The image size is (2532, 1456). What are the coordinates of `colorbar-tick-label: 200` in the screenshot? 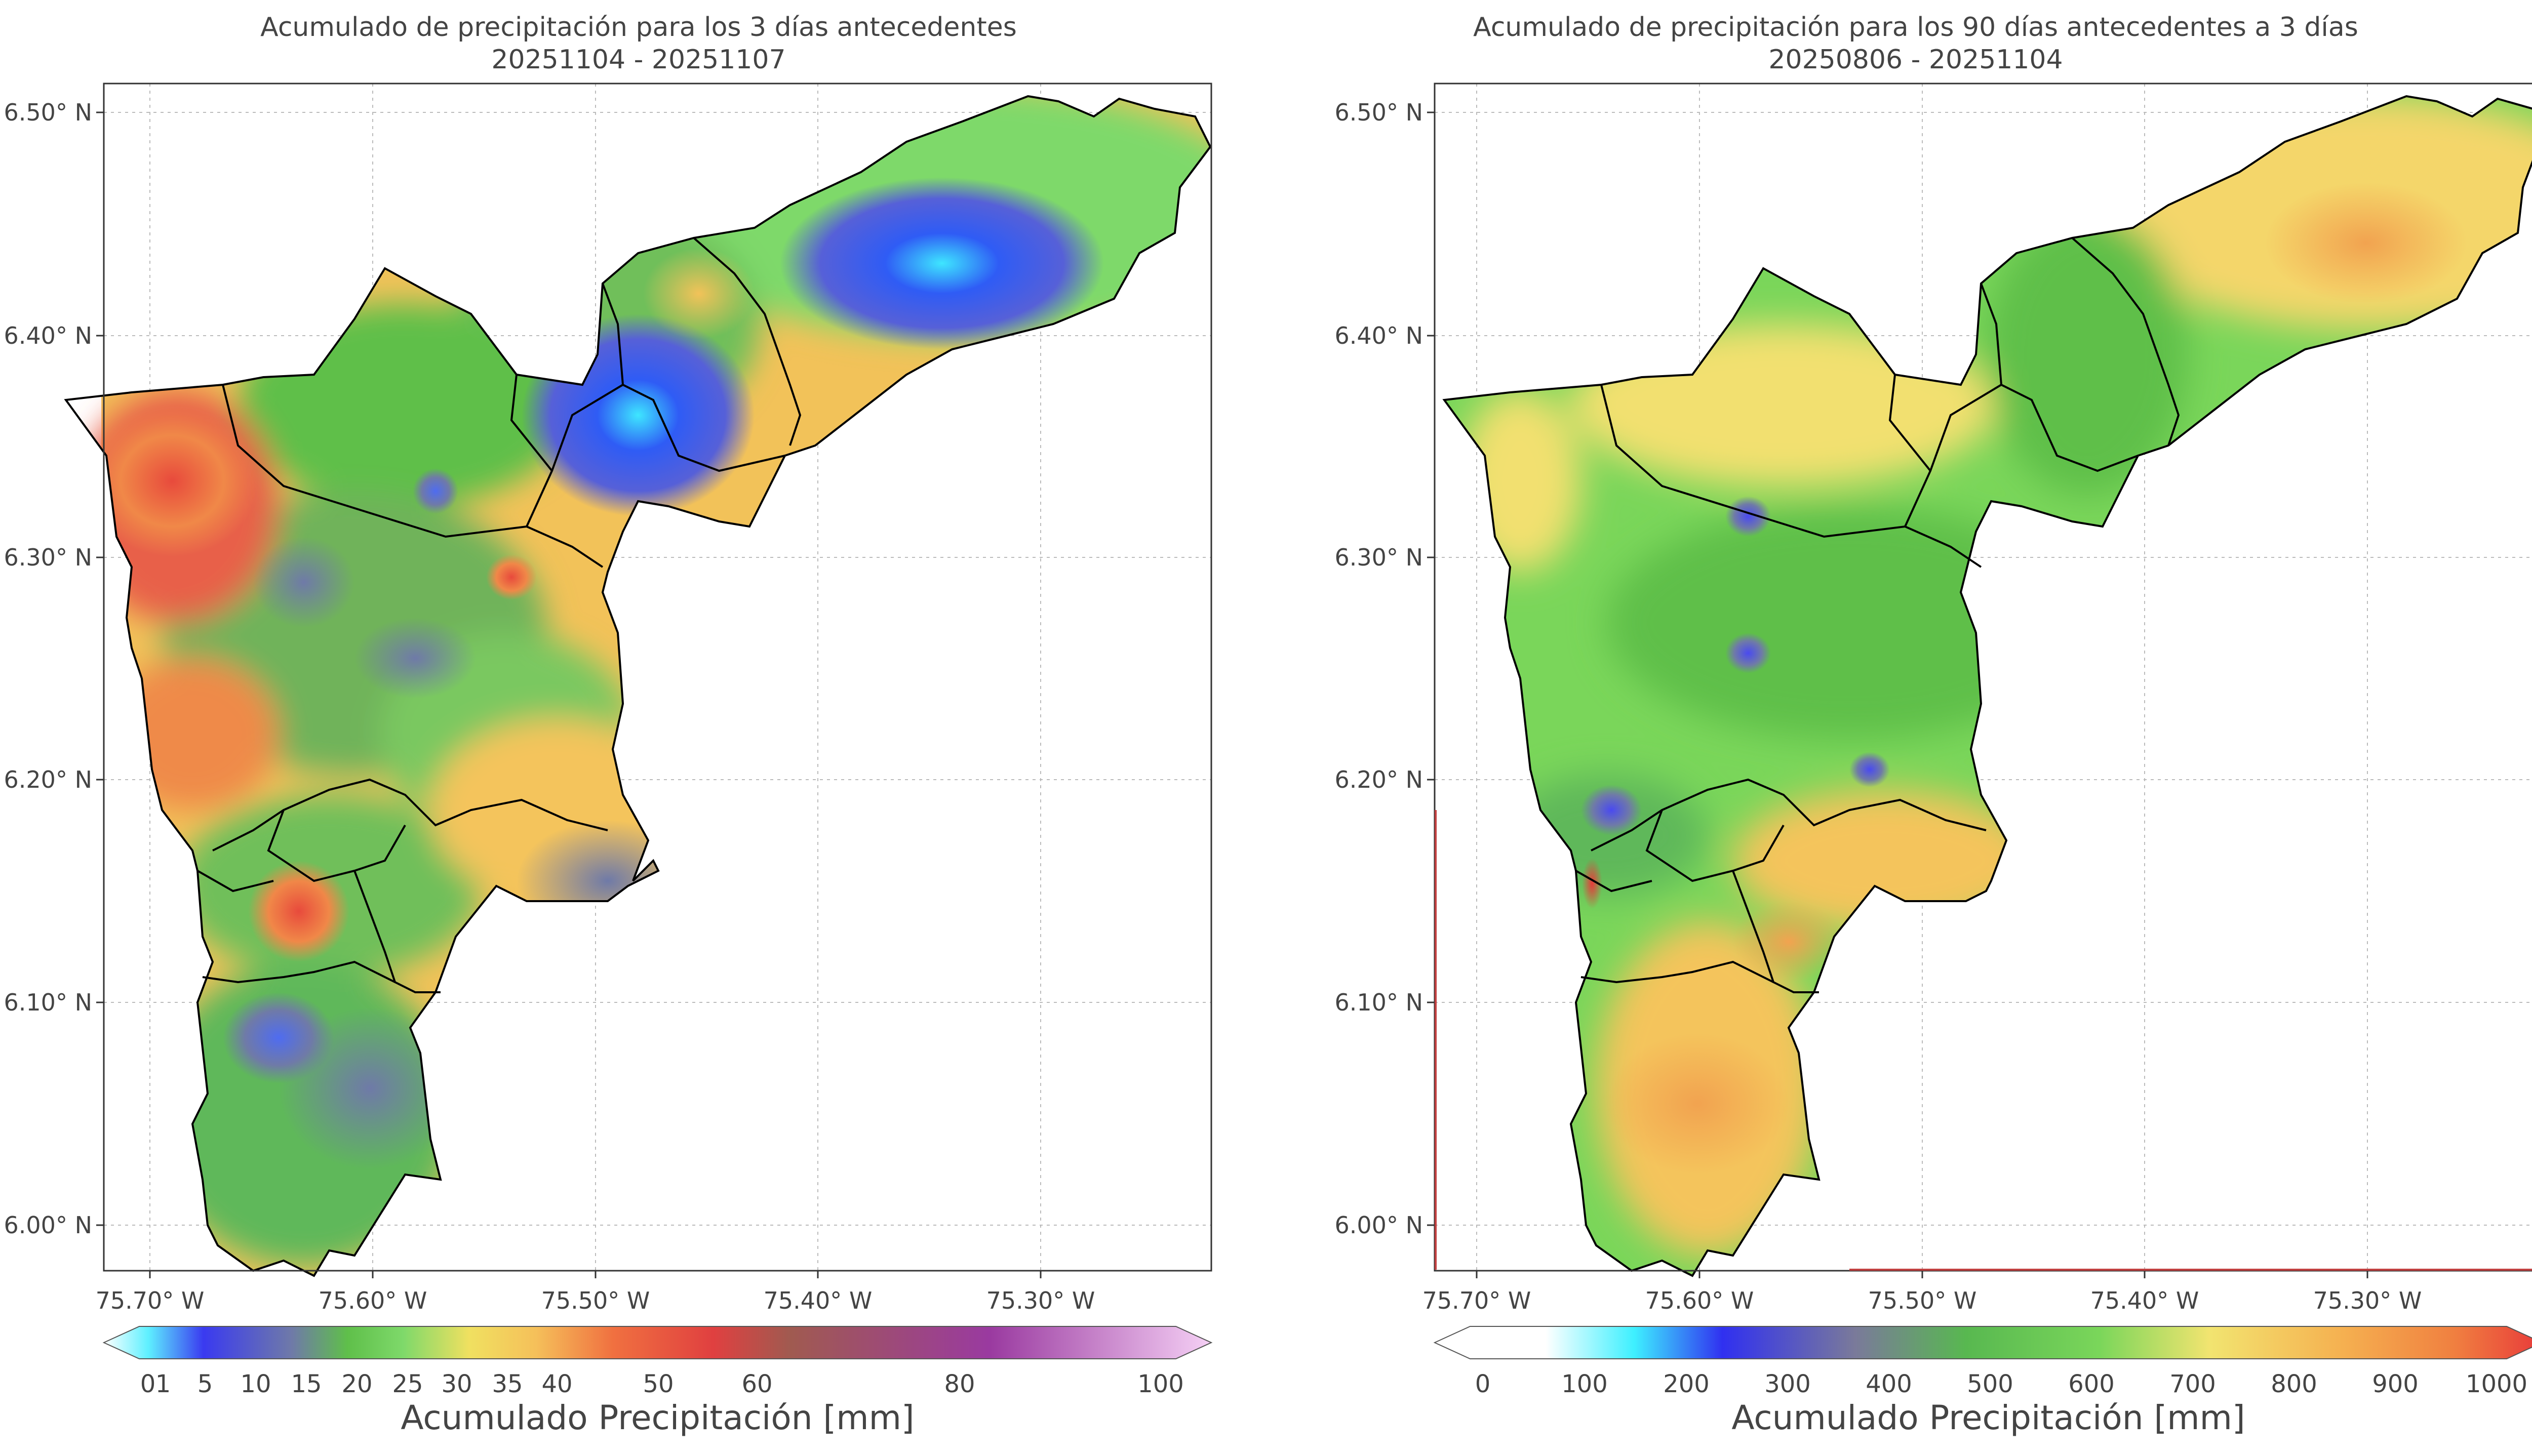 It's located at (1686, 1384).